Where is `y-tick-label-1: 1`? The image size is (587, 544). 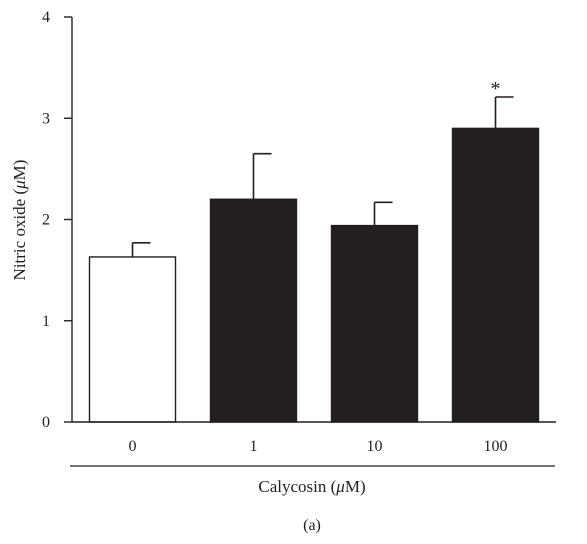
y-tick-label-1: 1 is located at coordinates (46, 321).